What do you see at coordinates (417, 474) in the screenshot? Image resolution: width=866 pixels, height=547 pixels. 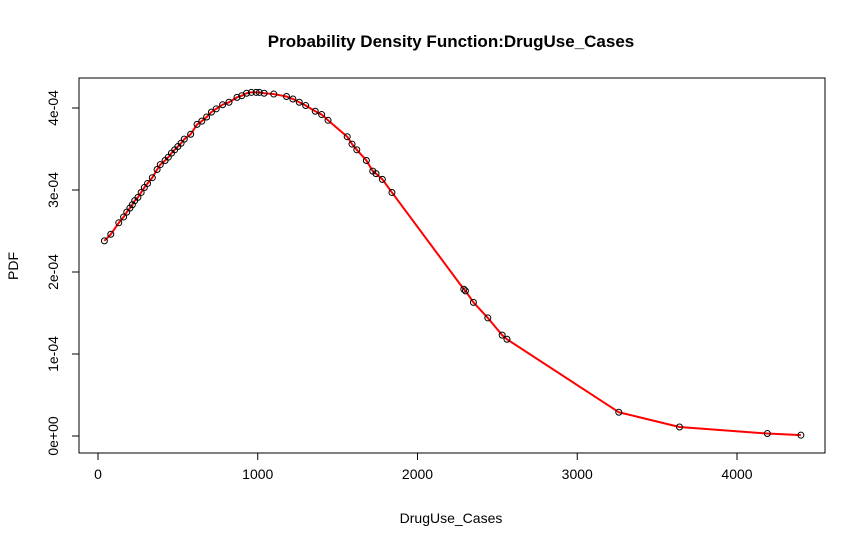 I see `x-tick-label: 2000` at bounding box center [417, 474].